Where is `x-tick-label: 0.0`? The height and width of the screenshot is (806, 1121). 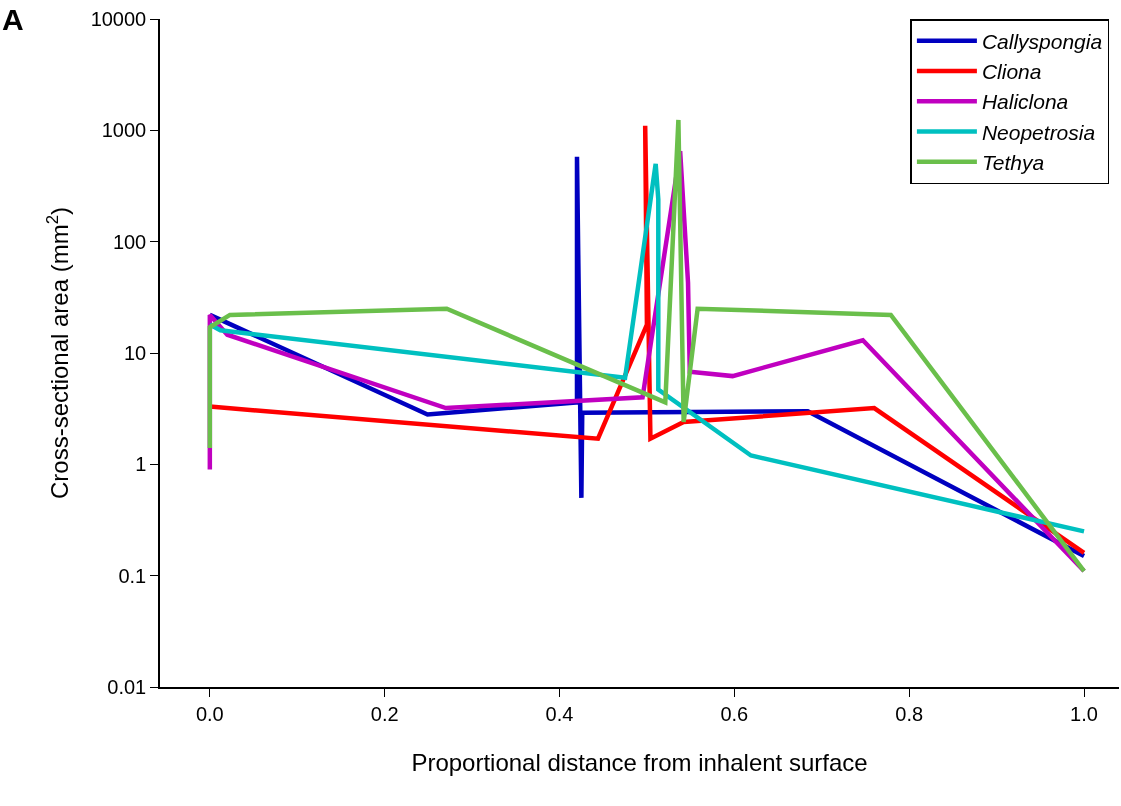 x-tick-label: 0.0 is located at coordinates (209, 713).